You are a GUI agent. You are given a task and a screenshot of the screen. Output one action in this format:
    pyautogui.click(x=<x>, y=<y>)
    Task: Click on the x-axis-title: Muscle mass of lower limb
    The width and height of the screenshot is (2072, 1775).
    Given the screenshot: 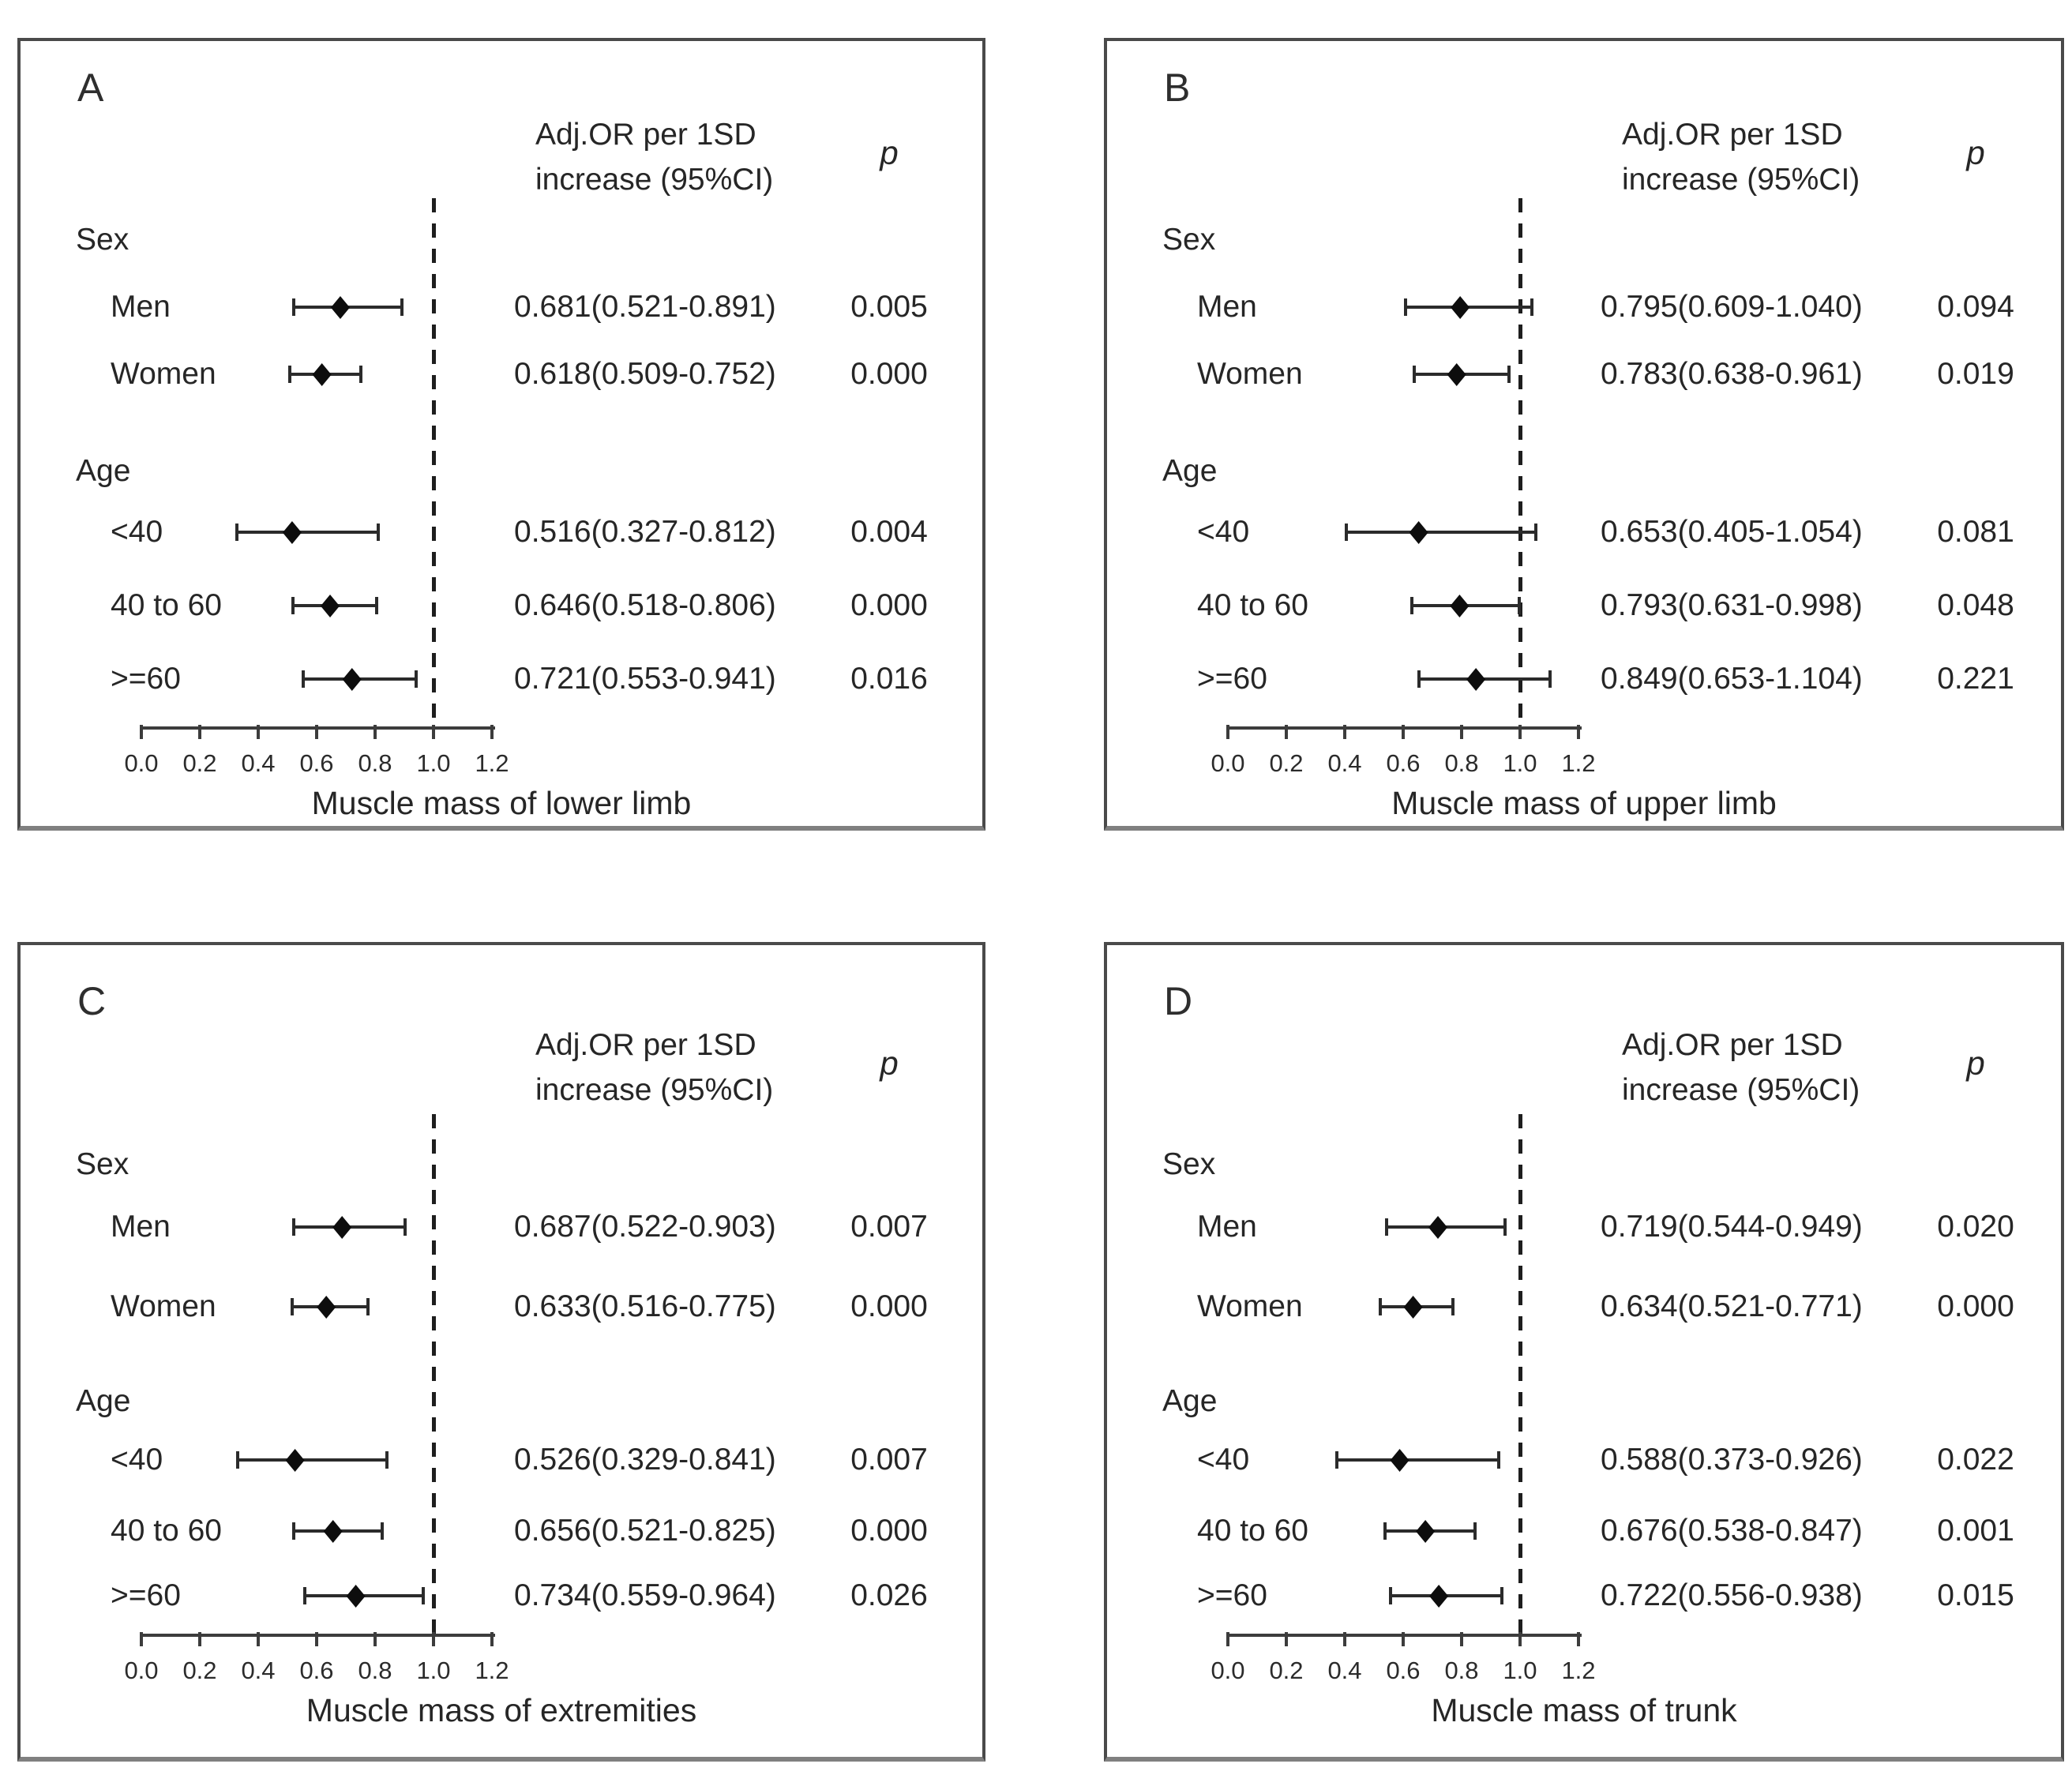 What is the action you would take?
    pyautogui.click(x=501, y=803)
    